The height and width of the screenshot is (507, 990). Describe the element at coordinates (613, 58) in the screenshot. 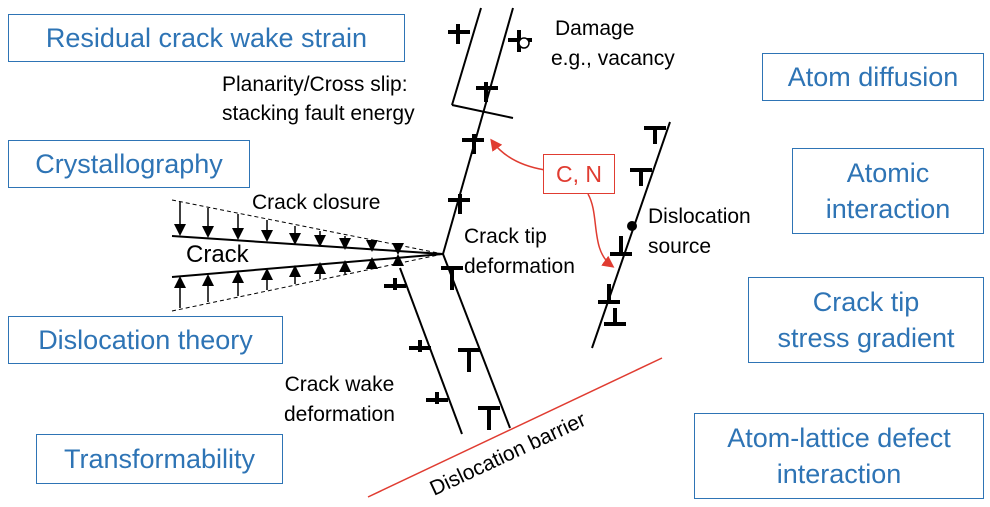

I see `damage-line-2: e.g., vacancy` at that location.